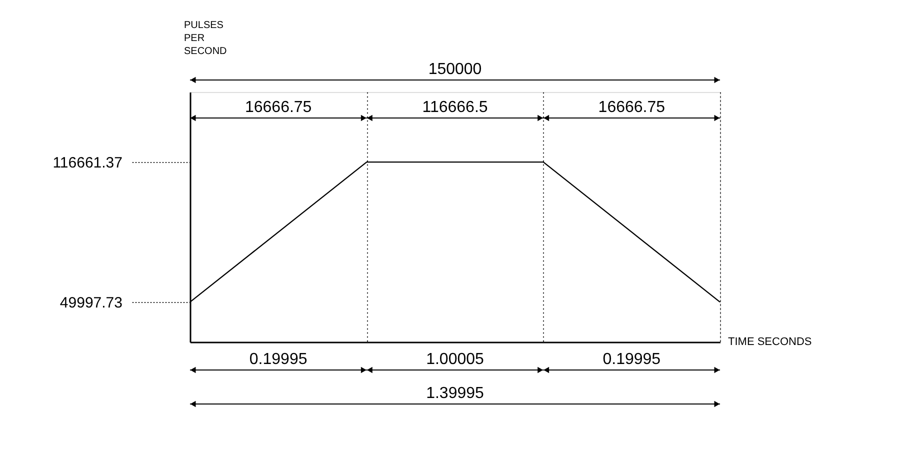  What do you see at coordinates (91, 303) in the screenshot?
I see `y-tick-label: 49997.73` at bounding box center [91, 303].